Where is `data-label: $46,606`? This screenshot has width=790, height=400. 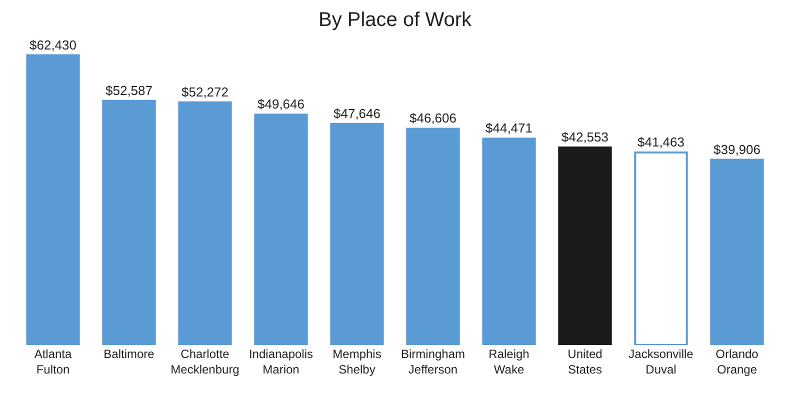 data-label: $46,606 is located at coordinates (433, 118).